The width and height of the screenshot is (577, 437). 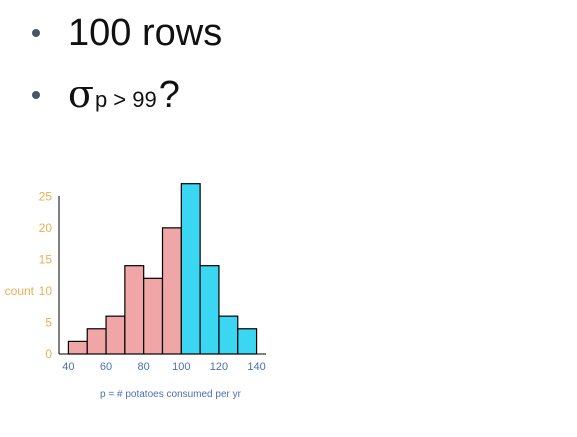 I want to click on bullet-100-rows: 100 rows, so click(x=127, y=33).